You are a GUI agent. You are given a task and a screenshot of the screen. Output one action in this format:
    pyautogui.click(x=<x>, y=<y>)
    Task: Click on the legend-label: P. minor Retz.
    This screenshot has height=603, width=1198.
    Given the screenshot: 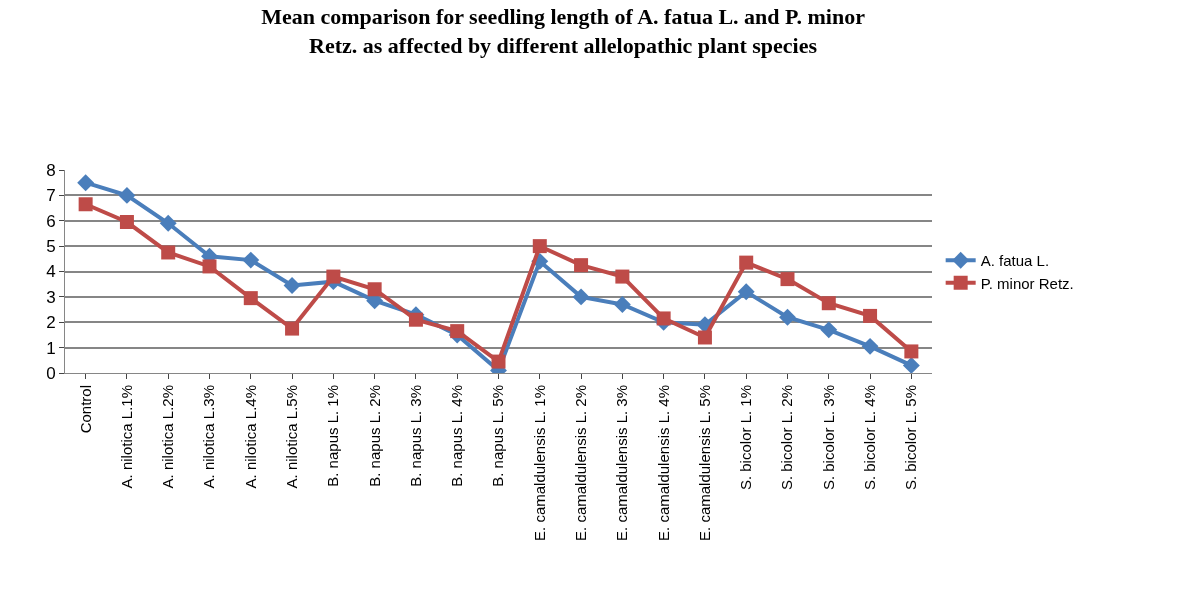 What is the action you would take?
    pyautogui.click(x=1027, y=283)
    